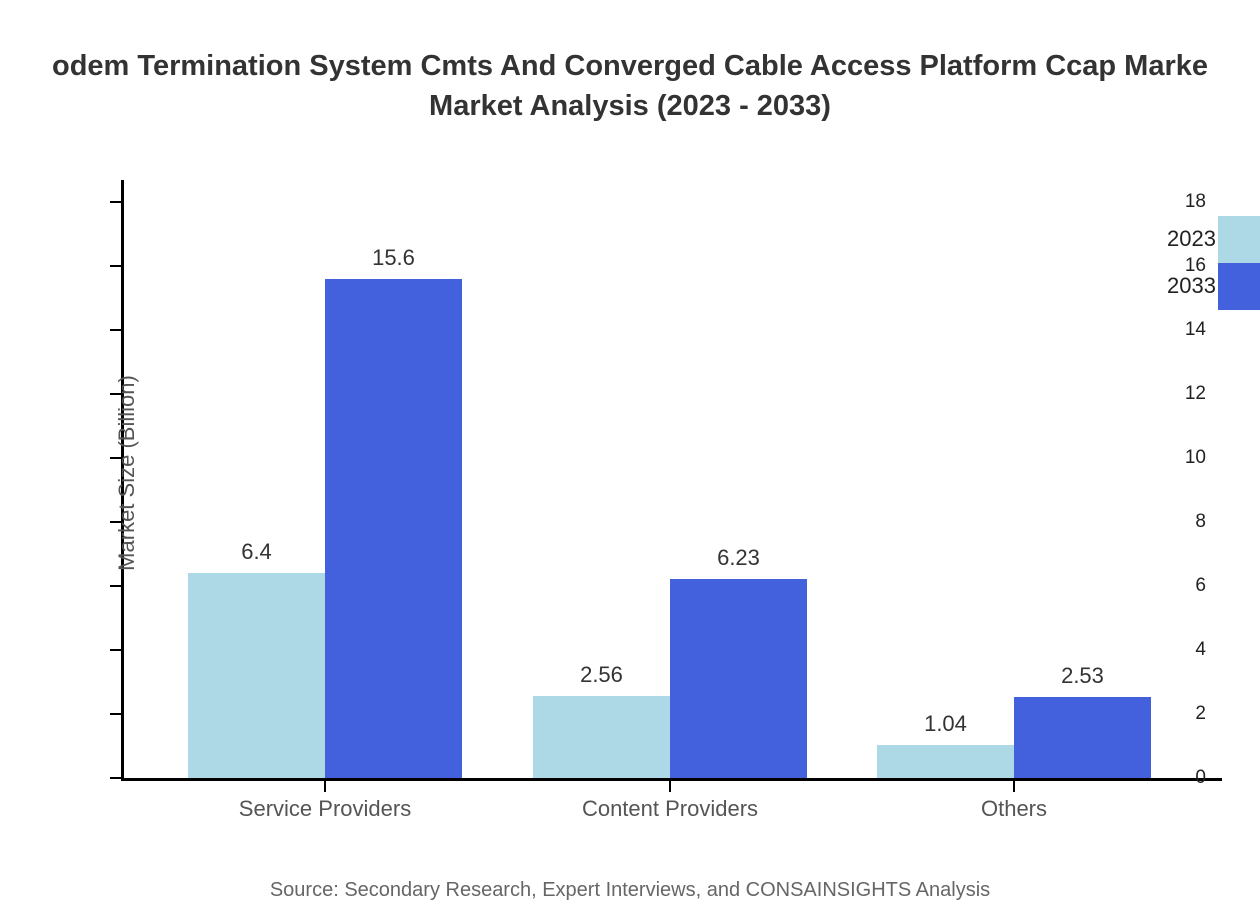 This screenshot has height=920, width=1260. I want to click on legend-label: 2023, so click(1191, 238).